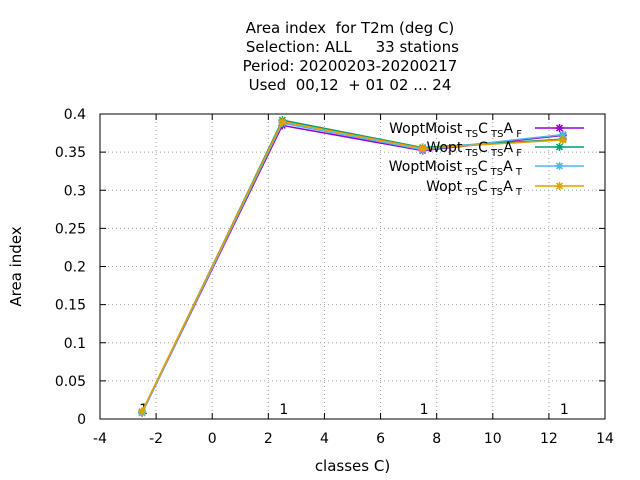 The height and width of the screenshot is (480, 640). What do you see at coordinates (352, 466) in the screenshot?
I see `x-axis-label: classes C)` at bounding box center [352, 466].